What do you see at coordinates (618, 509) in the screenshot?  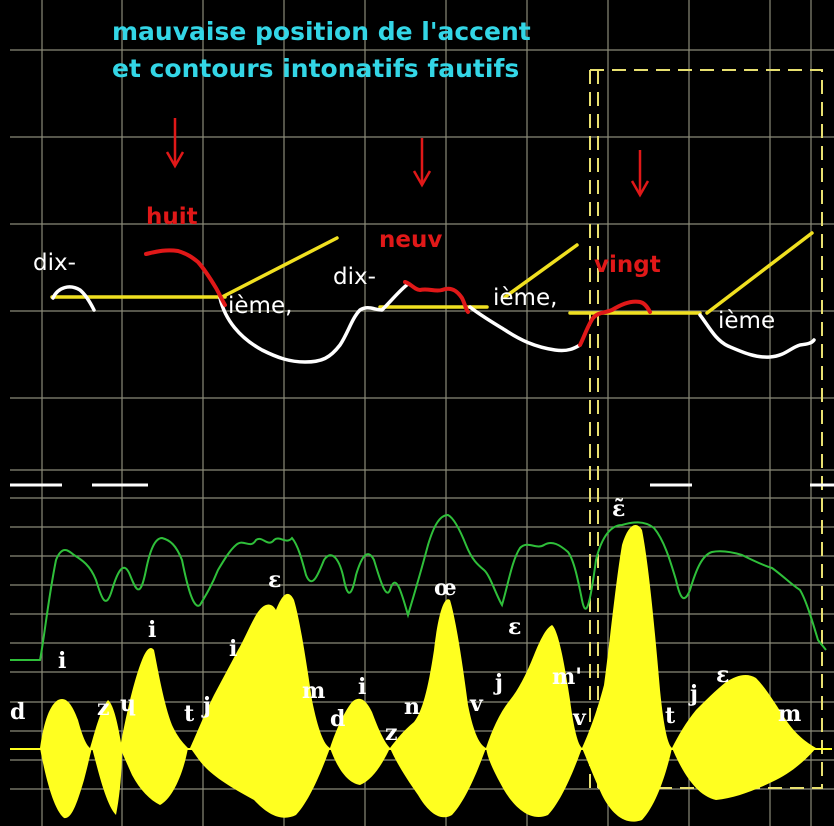 I see `phoneme-label: ɛ̃` at bounding box center [618, 509].